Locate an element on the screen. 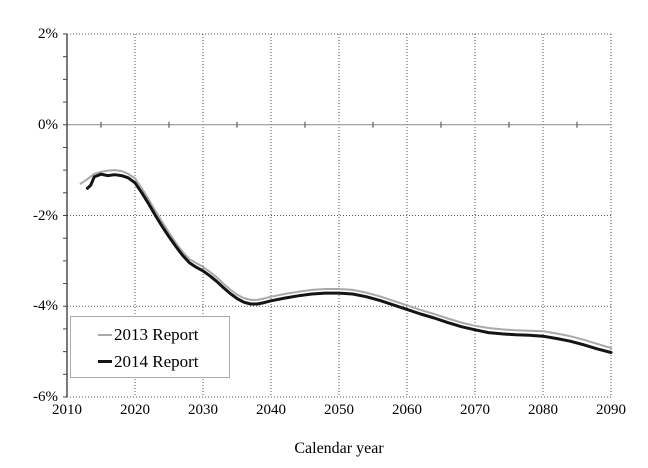 The image size is (648, 468). legend-item-2013-report: 2013 Report is located at coordinates (163, 334).